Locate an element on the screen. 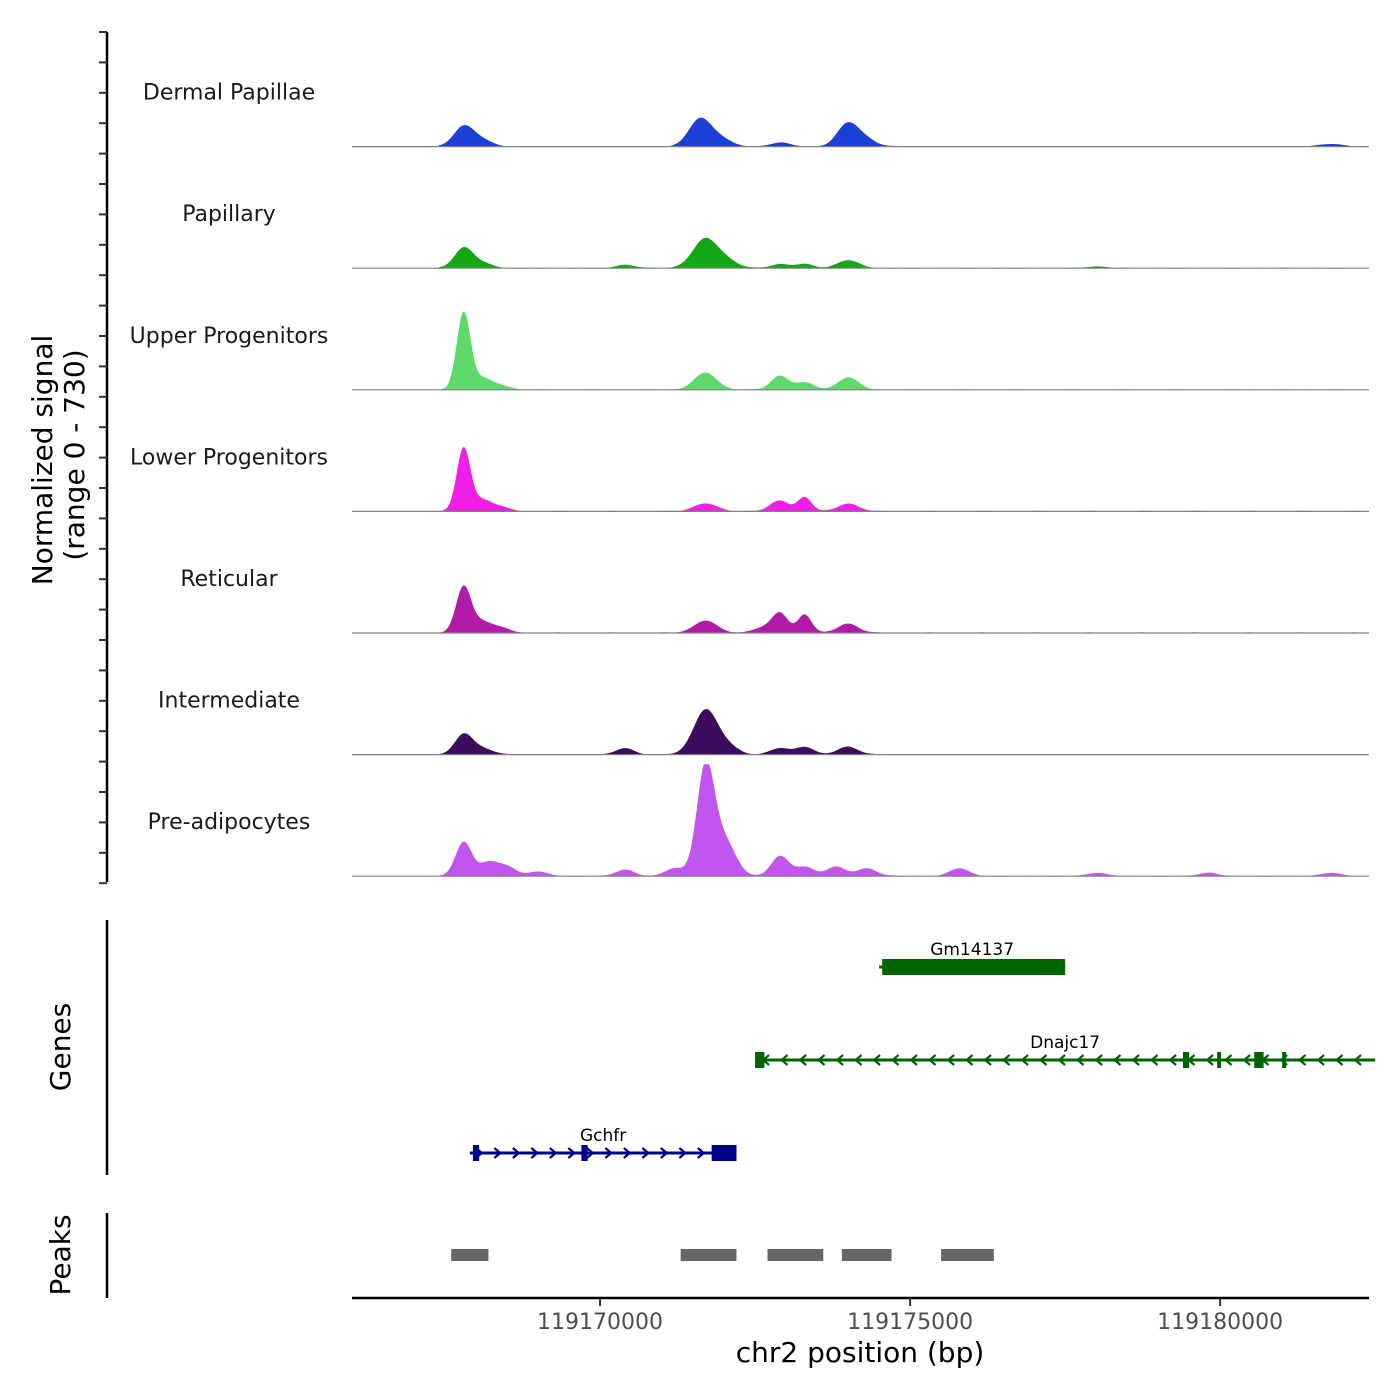 The width and height of the screenshot is (1400, 1400). coverage-track: Lower Progenitors is located at coordinates (749, 478).